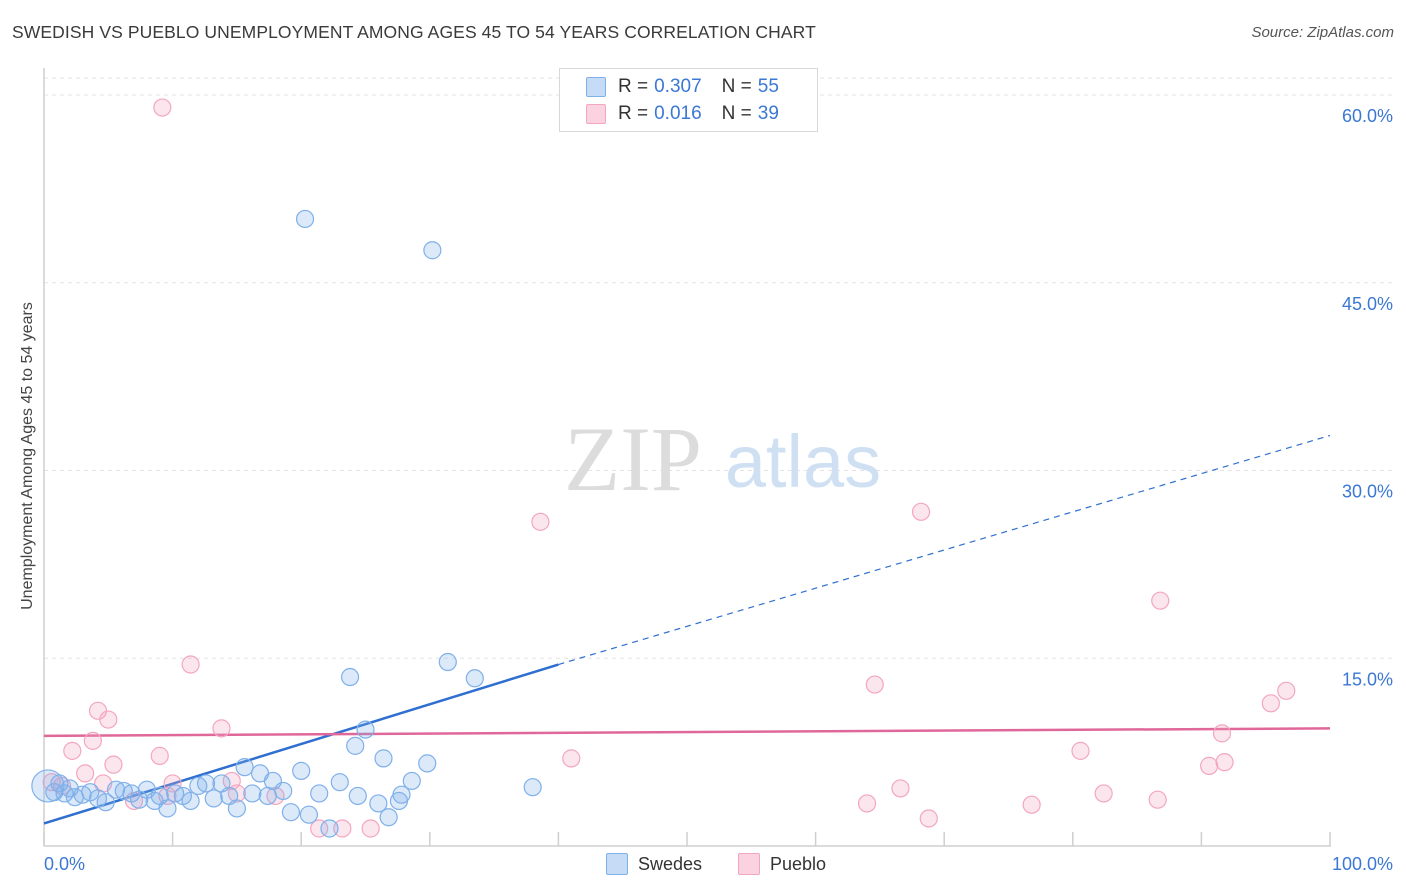  Describe the element at coordinates (1367, 492) in the screenshot. I see `y-tick-label: 30.0%` at that location.